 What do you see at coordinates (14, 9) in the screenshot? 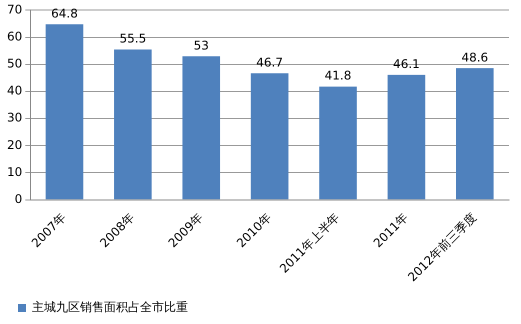
I see `y-tick-label: 70` at bounding box center [14, 9].